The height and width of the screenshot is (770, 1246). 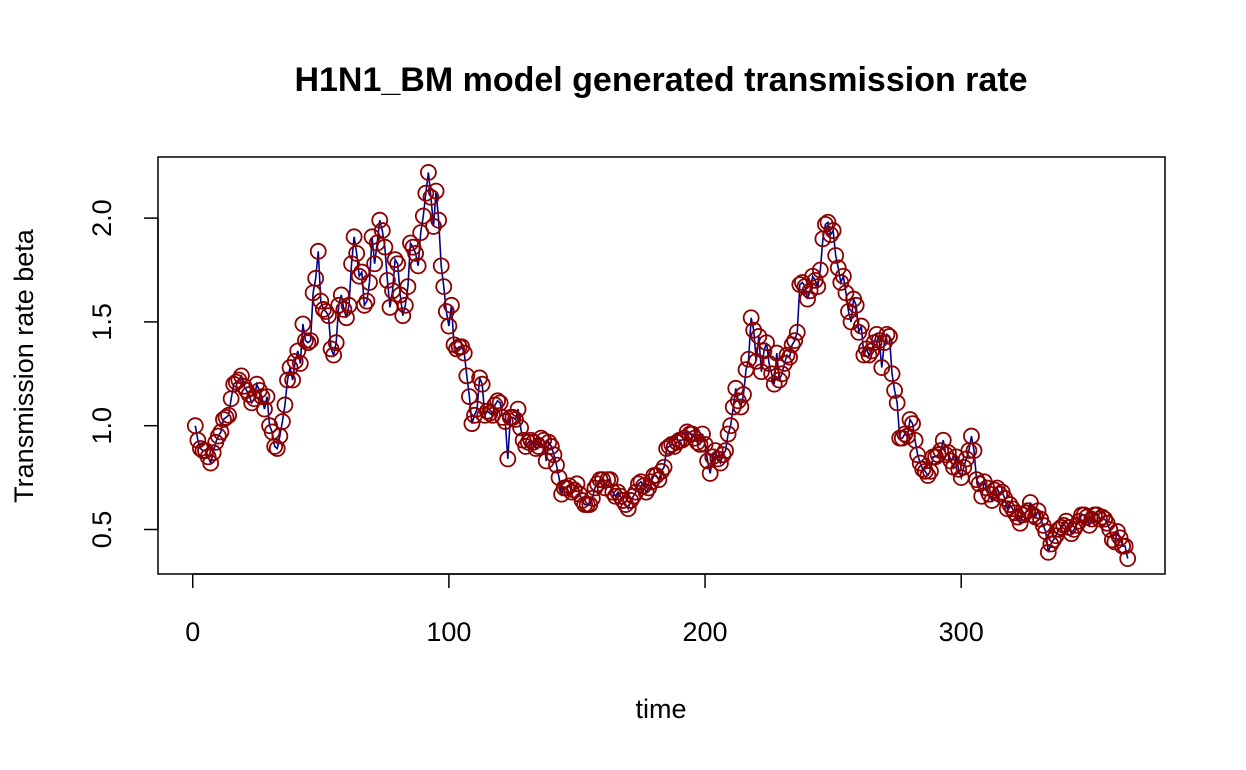 What do you see at coordinates (660, 709) in the screenshot?
I see `x-axis-label: time` at bounding box center [660, 709].